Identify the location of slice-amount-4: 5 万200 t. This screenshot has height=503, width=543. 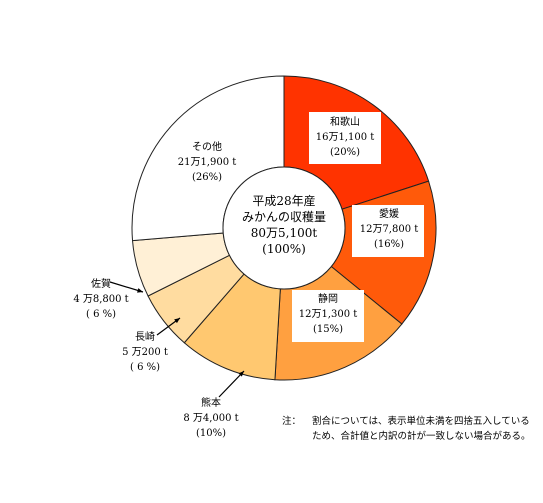
(145, 352).